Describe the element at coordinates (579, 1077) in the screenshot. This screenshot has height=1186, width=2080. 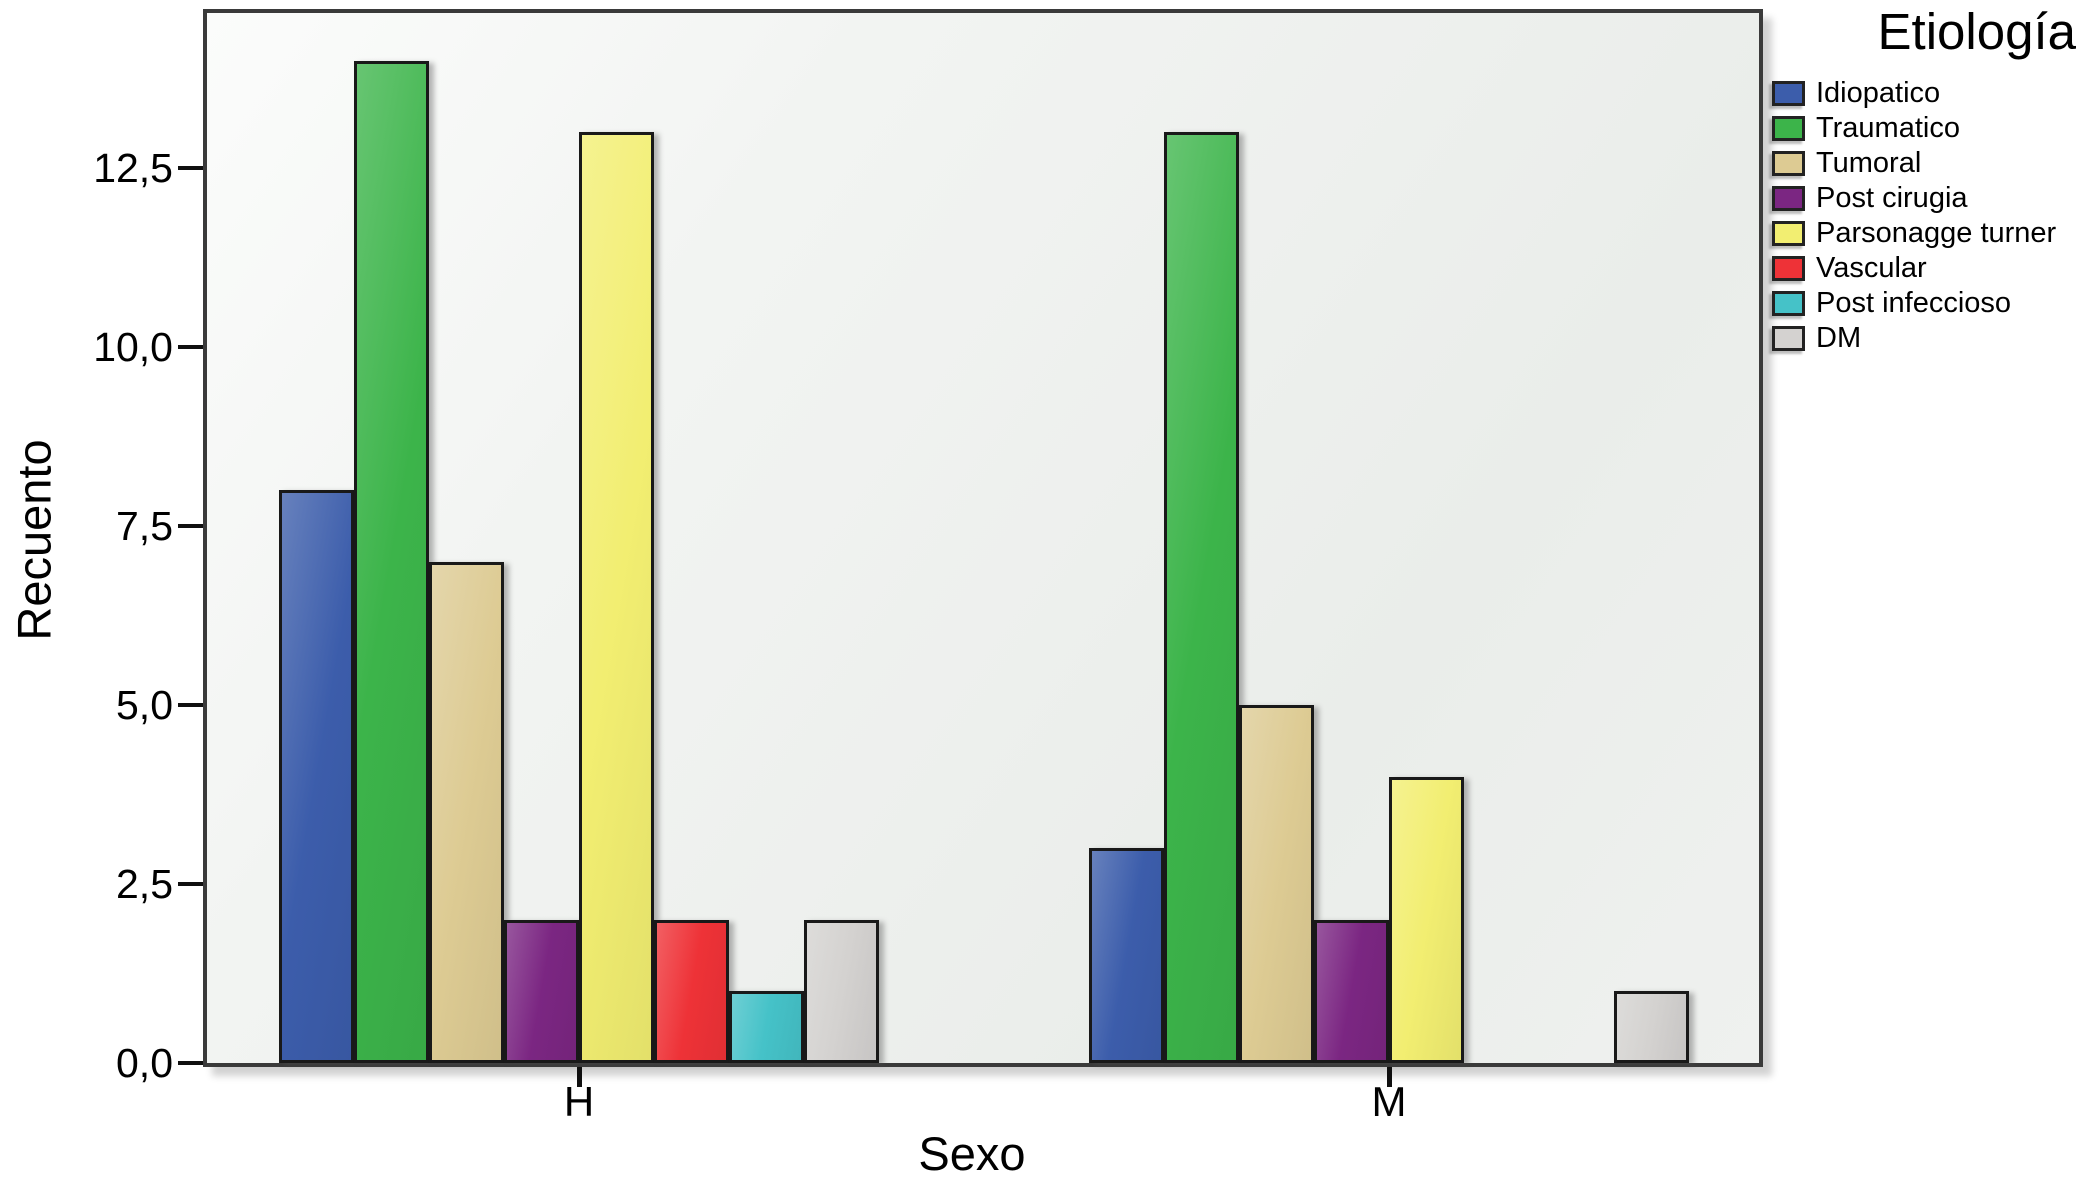
I see `x-tick-mark-h` at that location.